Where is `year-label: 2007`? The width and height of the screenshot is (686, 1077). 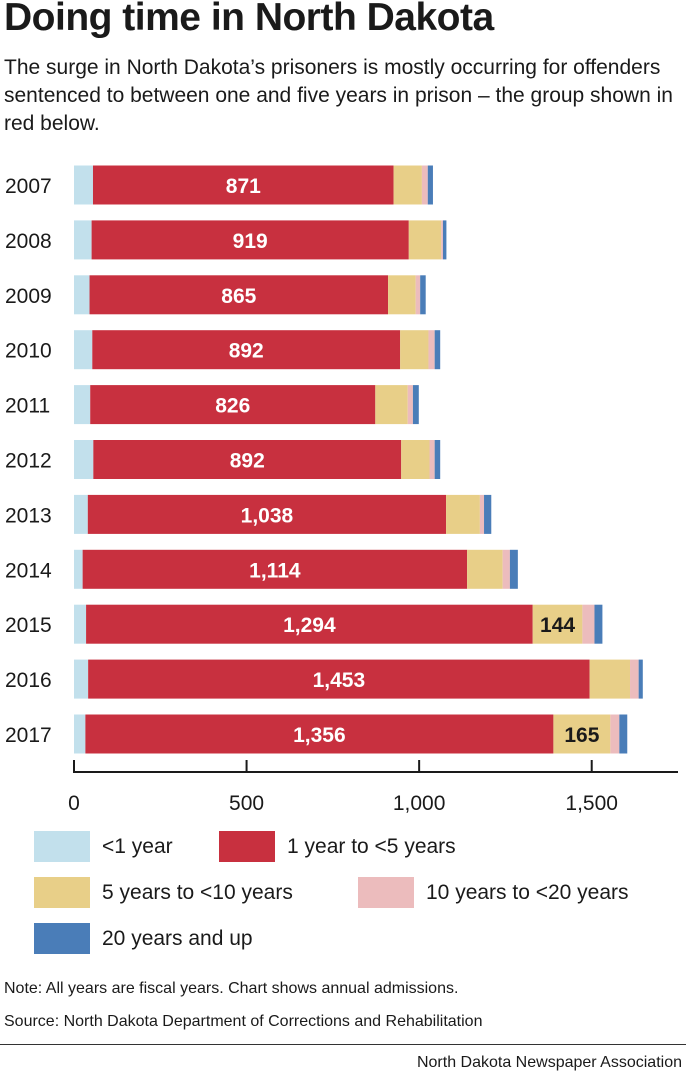 year-label: 2007 is located at coordinates (28, 186).